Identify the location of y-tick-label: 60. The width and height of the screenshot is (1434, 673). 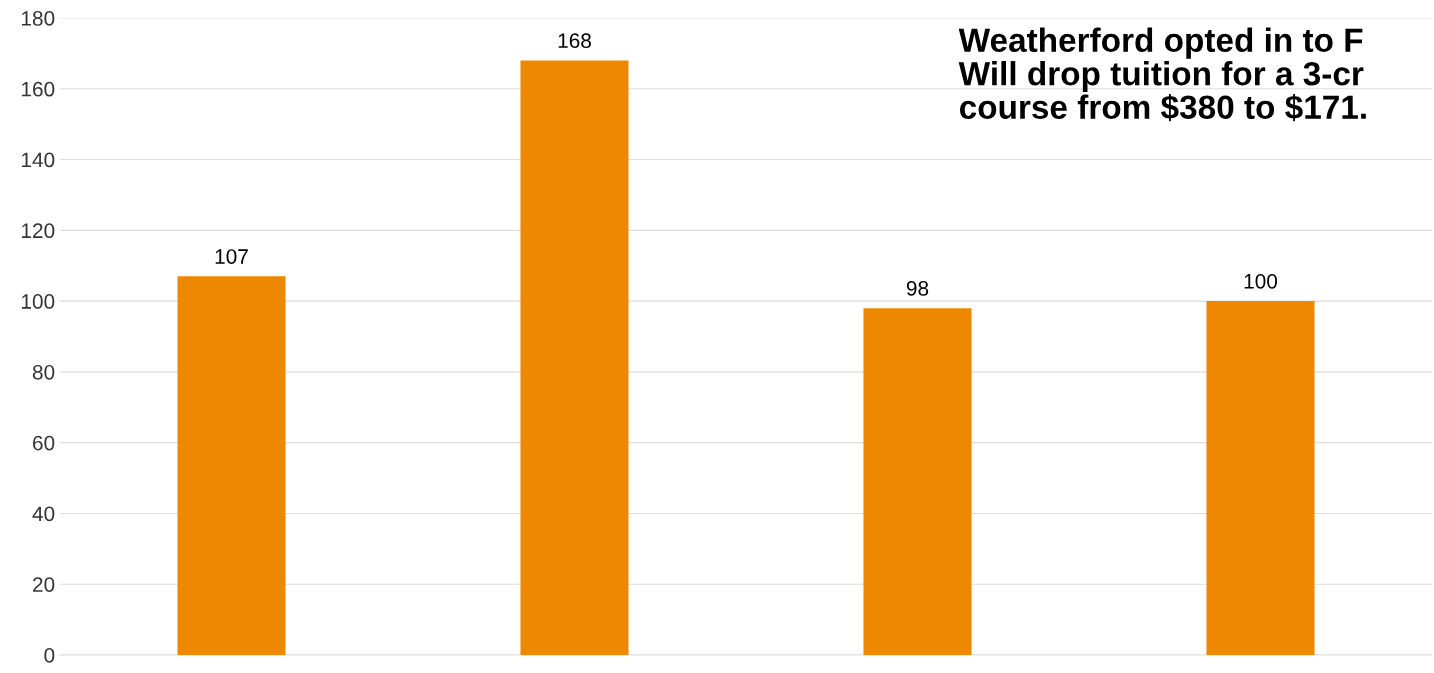
(44, 443).